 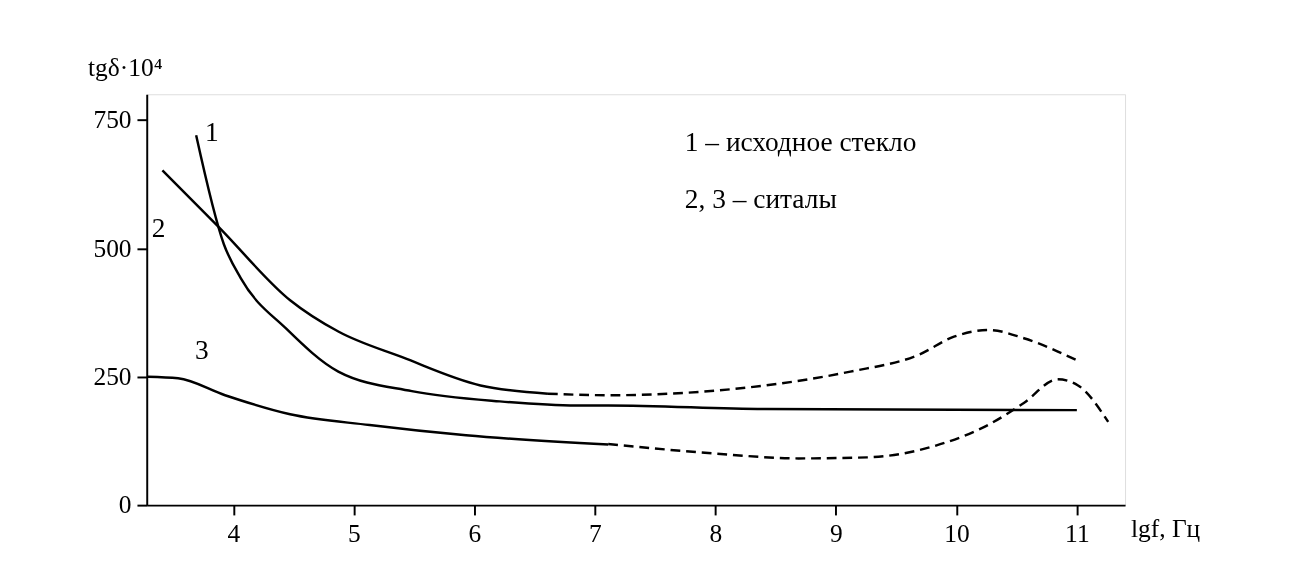 I want to click on x-tick-label: 9, so click(x=836, y=533).